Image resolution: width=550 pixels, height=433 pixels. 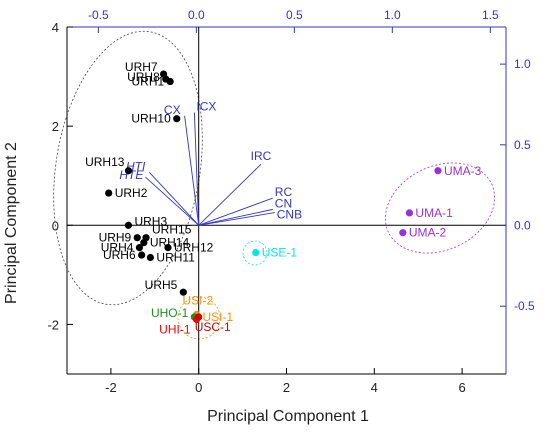 What do you see at coordinates (170, 313) in the screenshot?
I see `point-label-uho-1: UHO-1` at bounding box center [170, 313].